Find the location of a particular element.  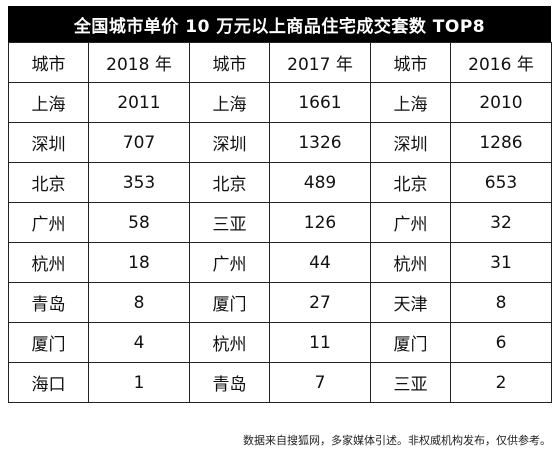

value-cell: 6 is located at coordinates (501, 342).